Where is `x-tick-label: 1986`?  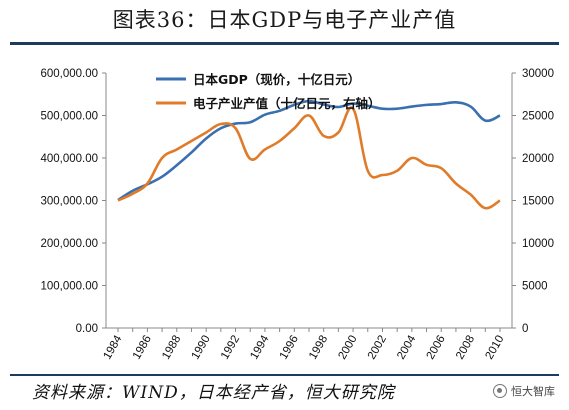
x-tick-label: 1986 is located at coordinates (142, 348).